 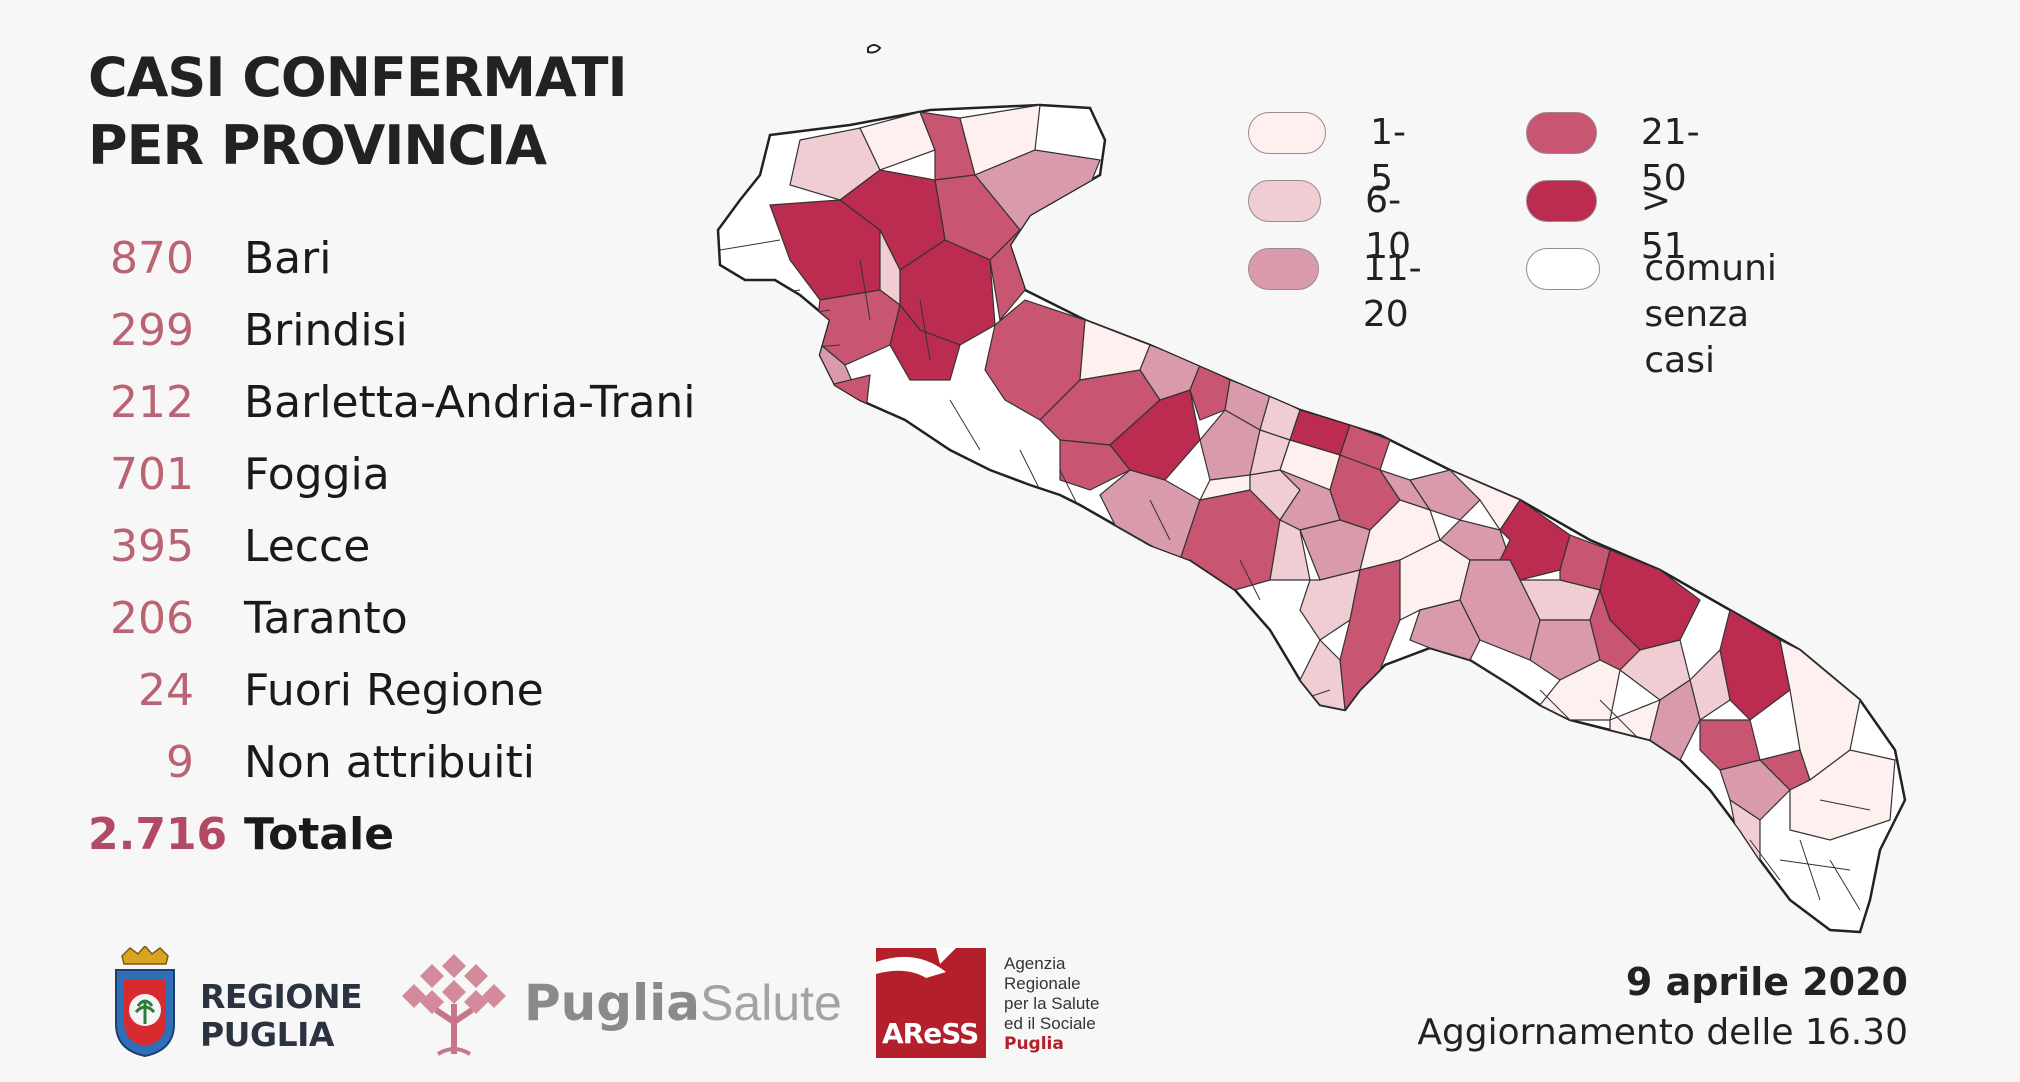 I want to click on title-line-1: CASI CONFERMATI, so click(x=358, y=77).